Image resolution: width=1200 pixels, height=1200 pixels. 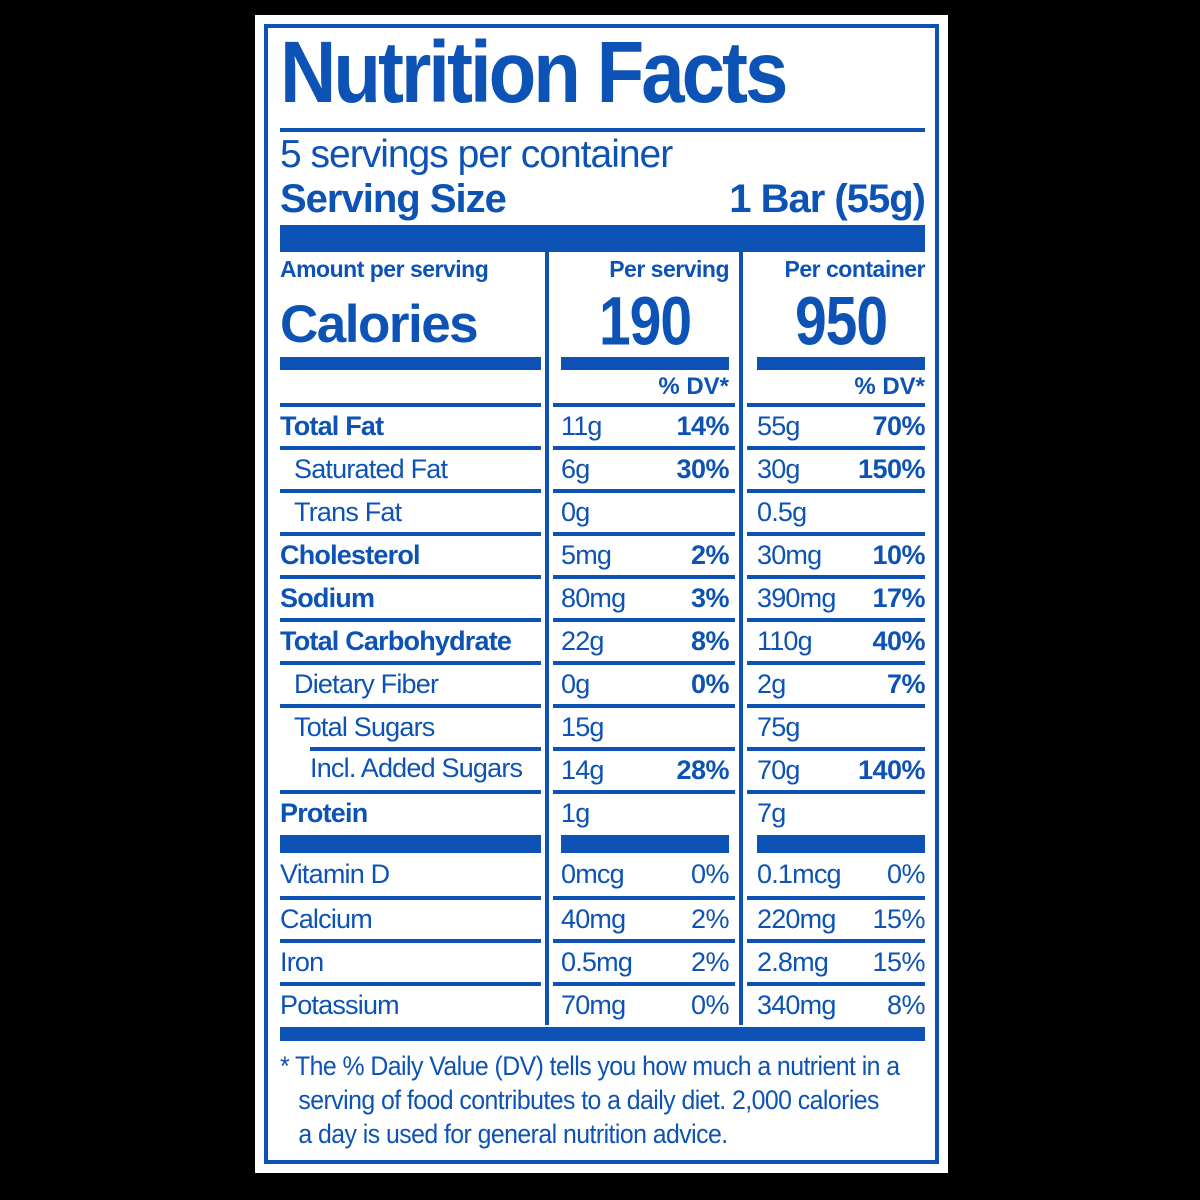 I want to click on per-container-cell: 7g, so click(x=836, y=811).